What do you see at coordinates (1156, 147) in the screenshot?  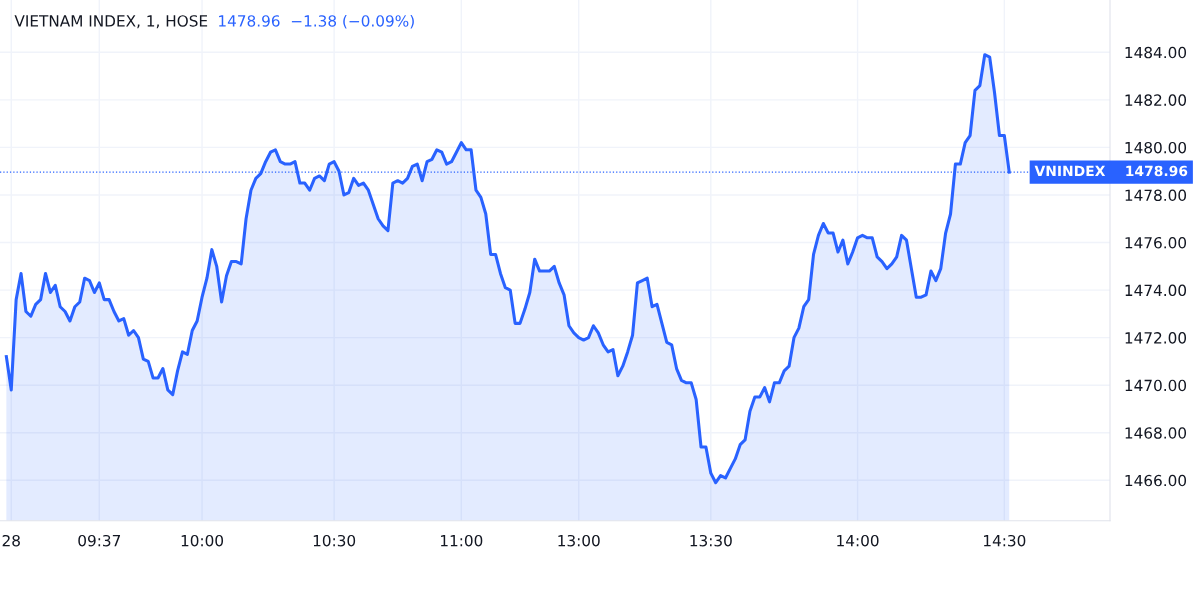 I see `y-tick-label: 1480.00` at bounding box center [1156, 147].